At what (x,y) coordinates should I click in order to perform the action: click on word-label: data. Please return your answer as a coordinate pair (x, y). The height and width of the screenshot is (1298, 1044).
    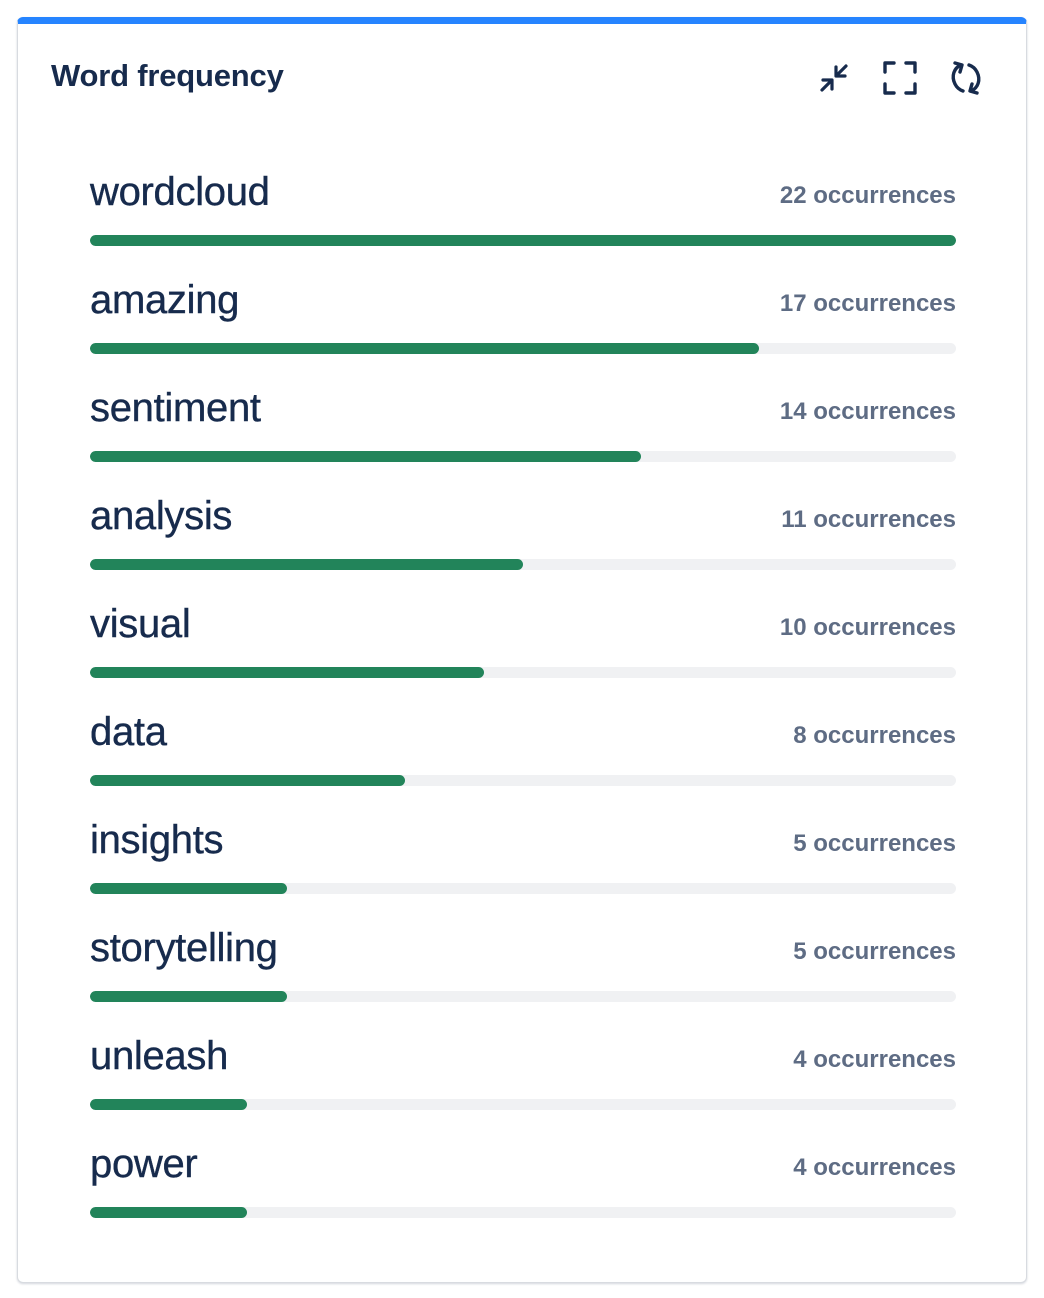
    Looking at the image, I should click on (128, 732).